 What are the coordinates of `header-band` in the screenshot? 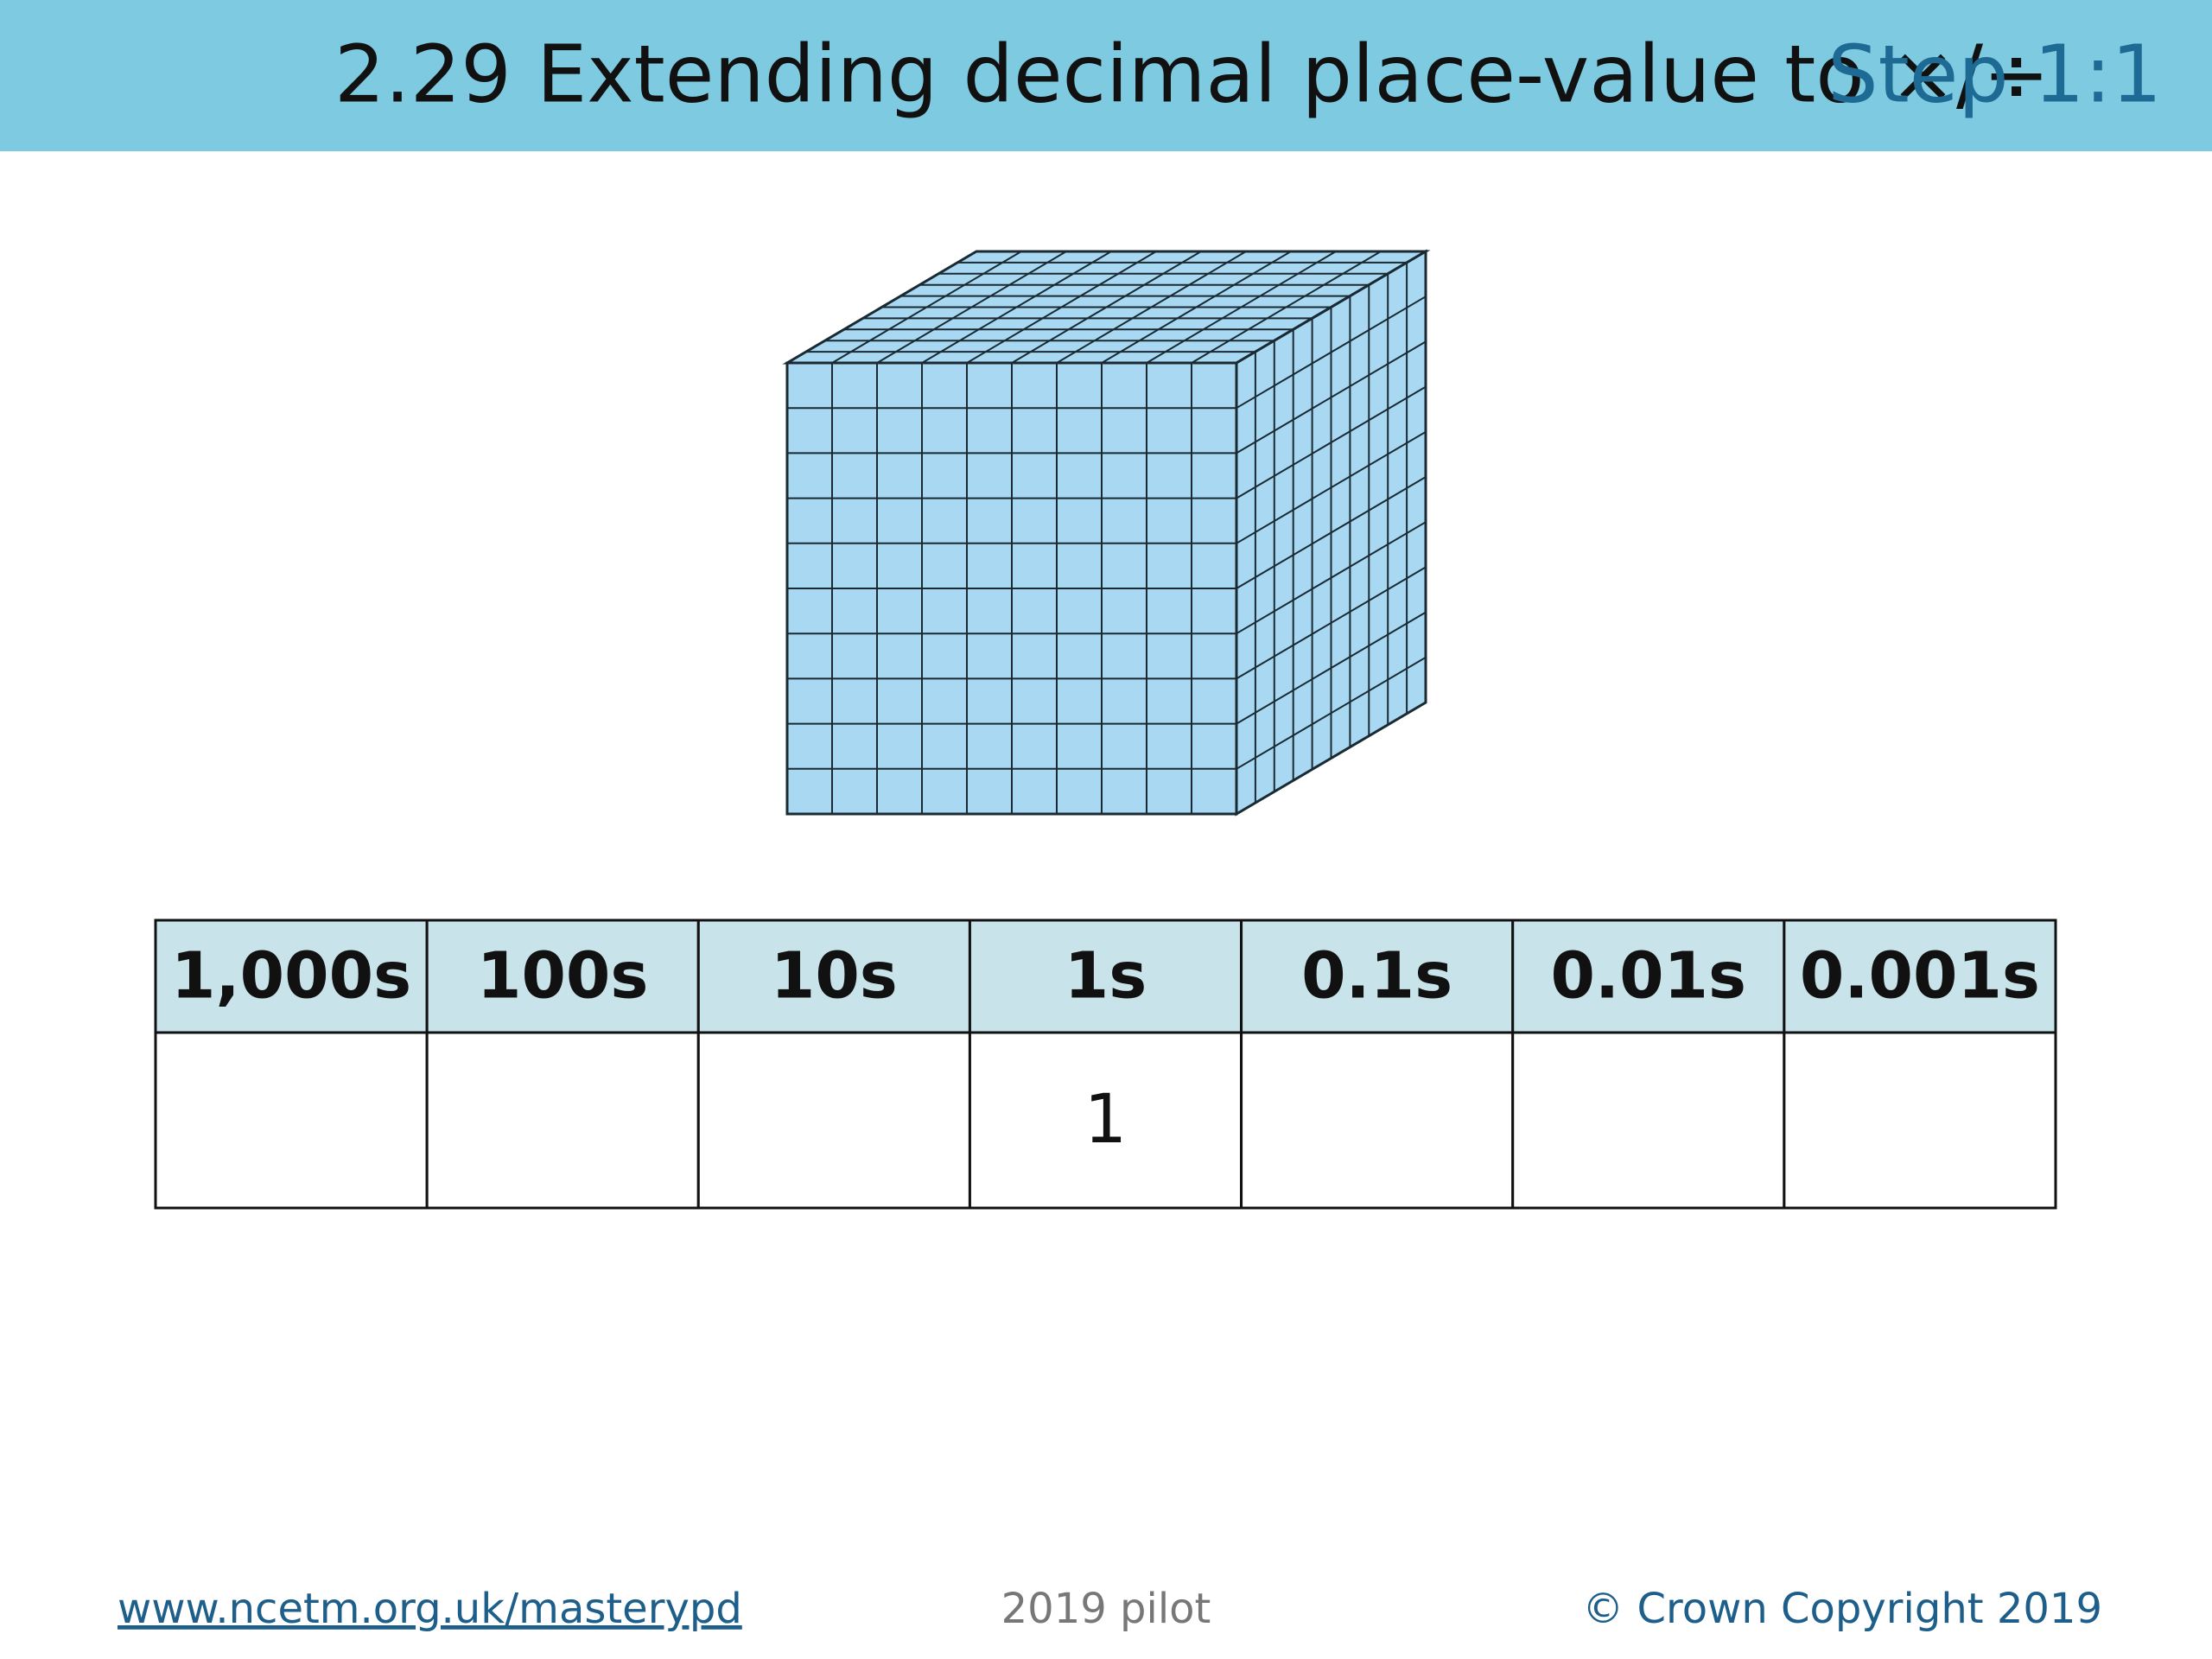 It's located at (1106, 75).